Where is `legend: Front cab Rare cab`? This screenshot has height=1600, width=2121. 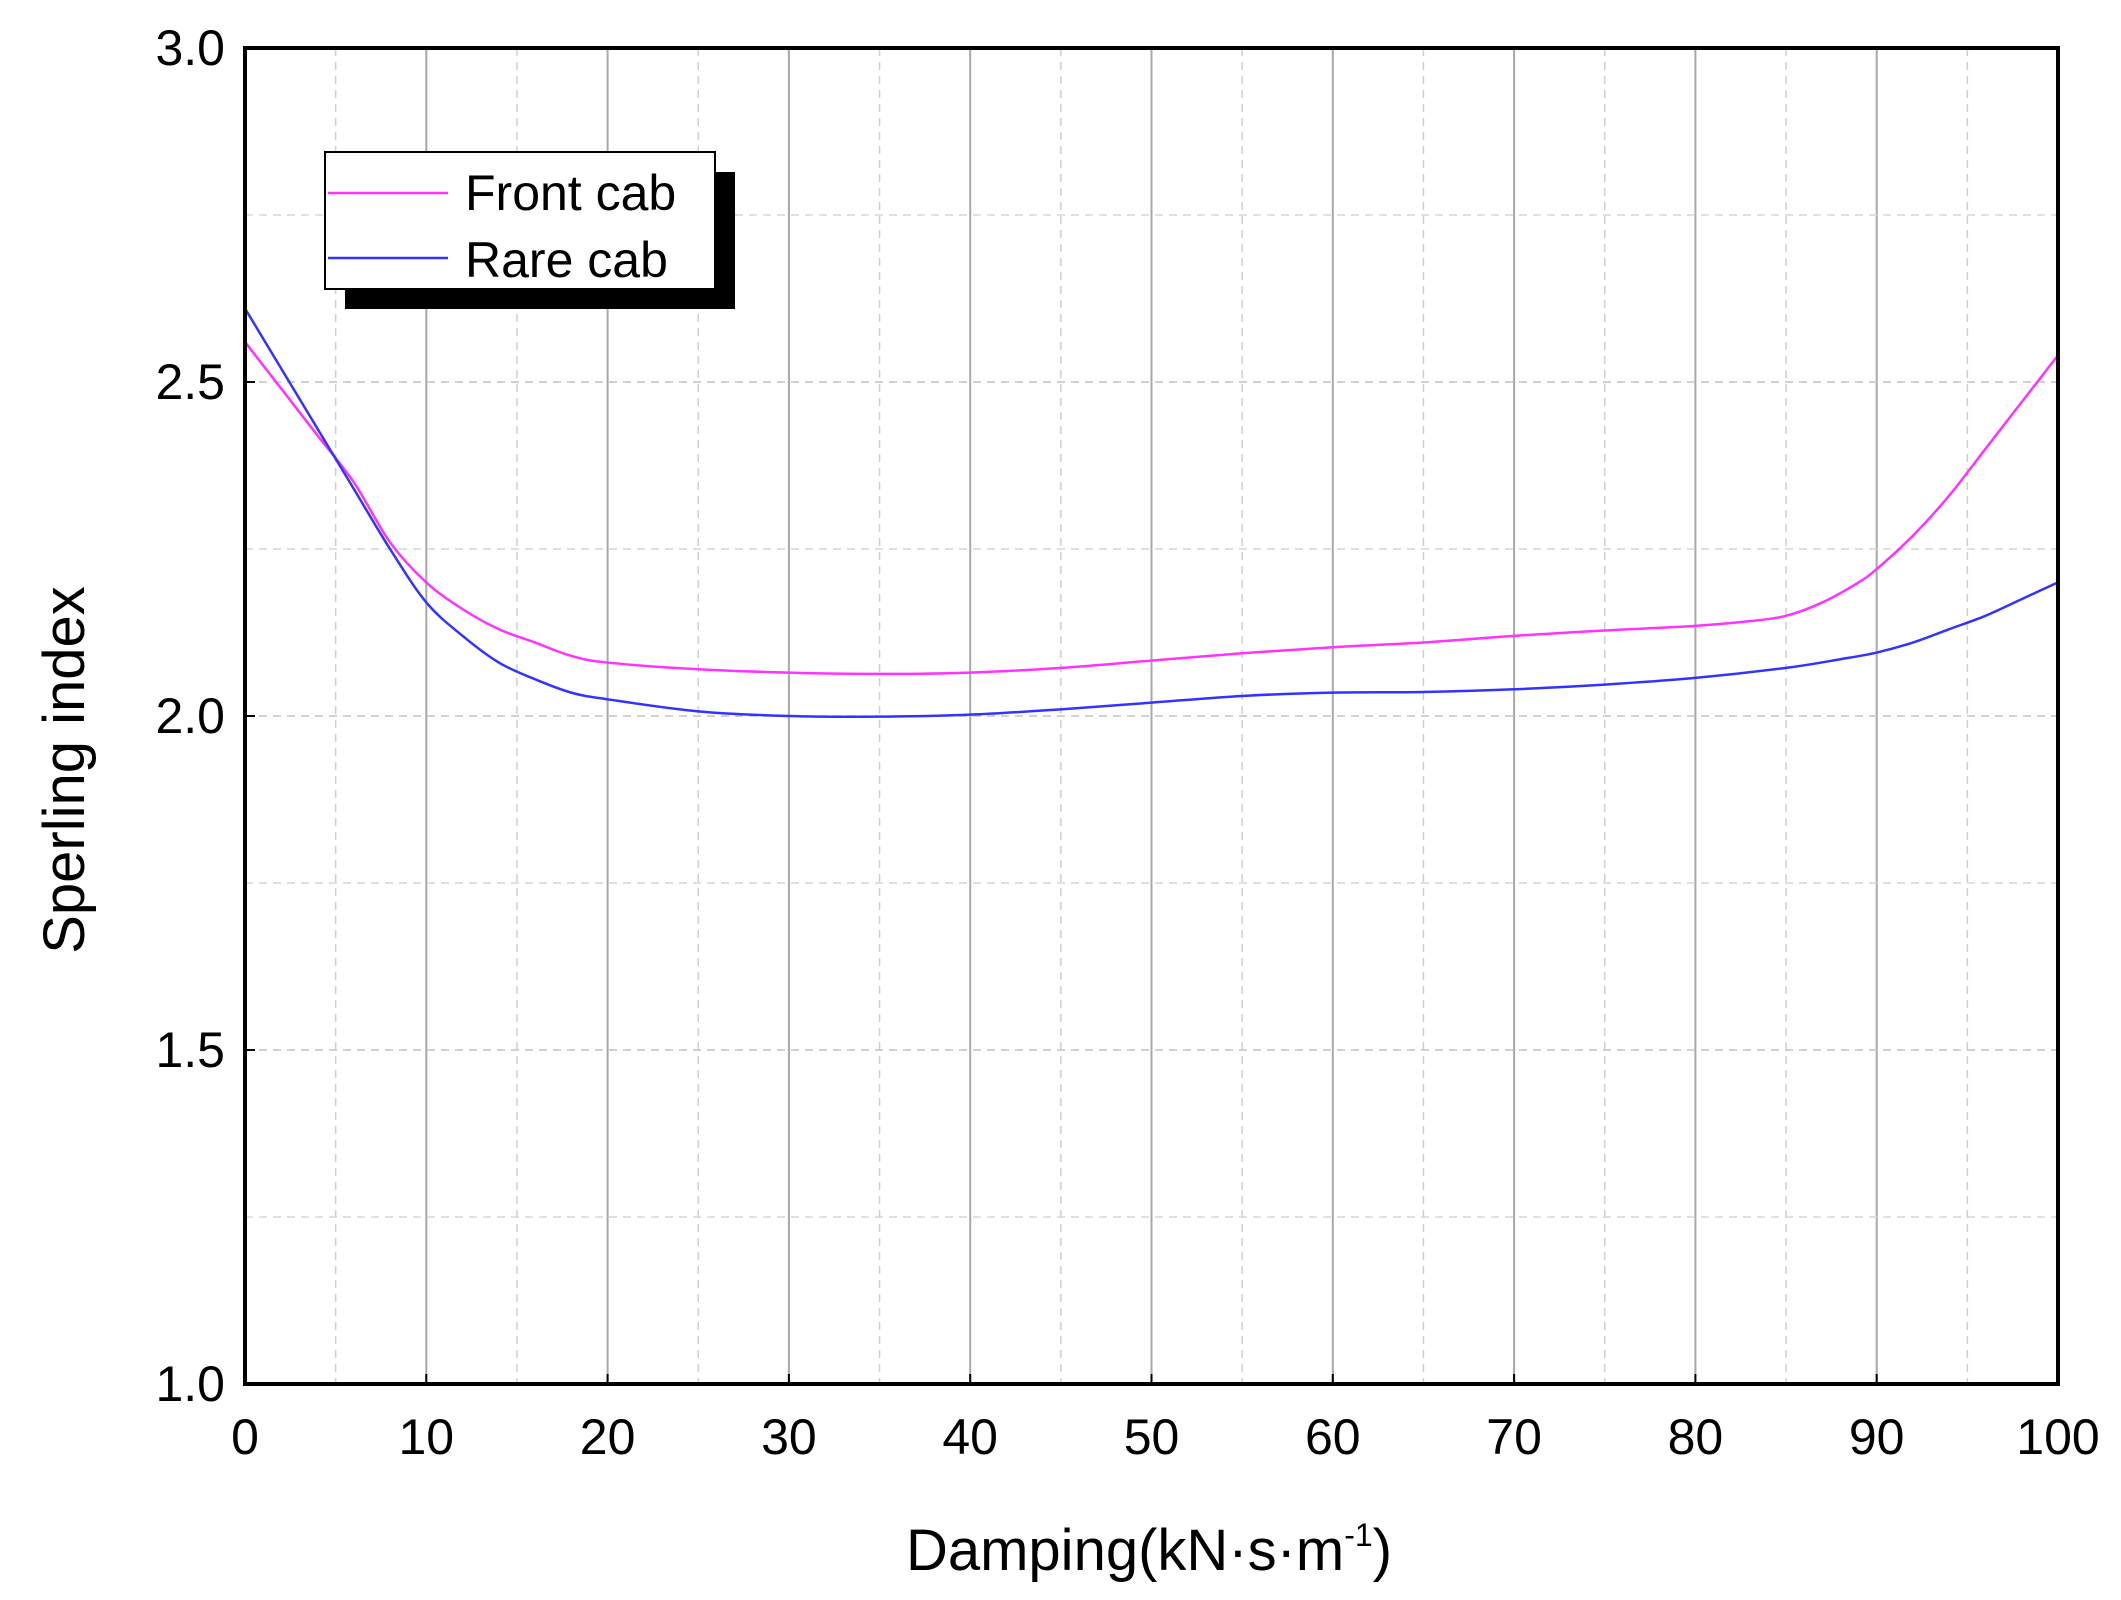
legend: Front cab Rare cab is located at coordinates (529, 230).